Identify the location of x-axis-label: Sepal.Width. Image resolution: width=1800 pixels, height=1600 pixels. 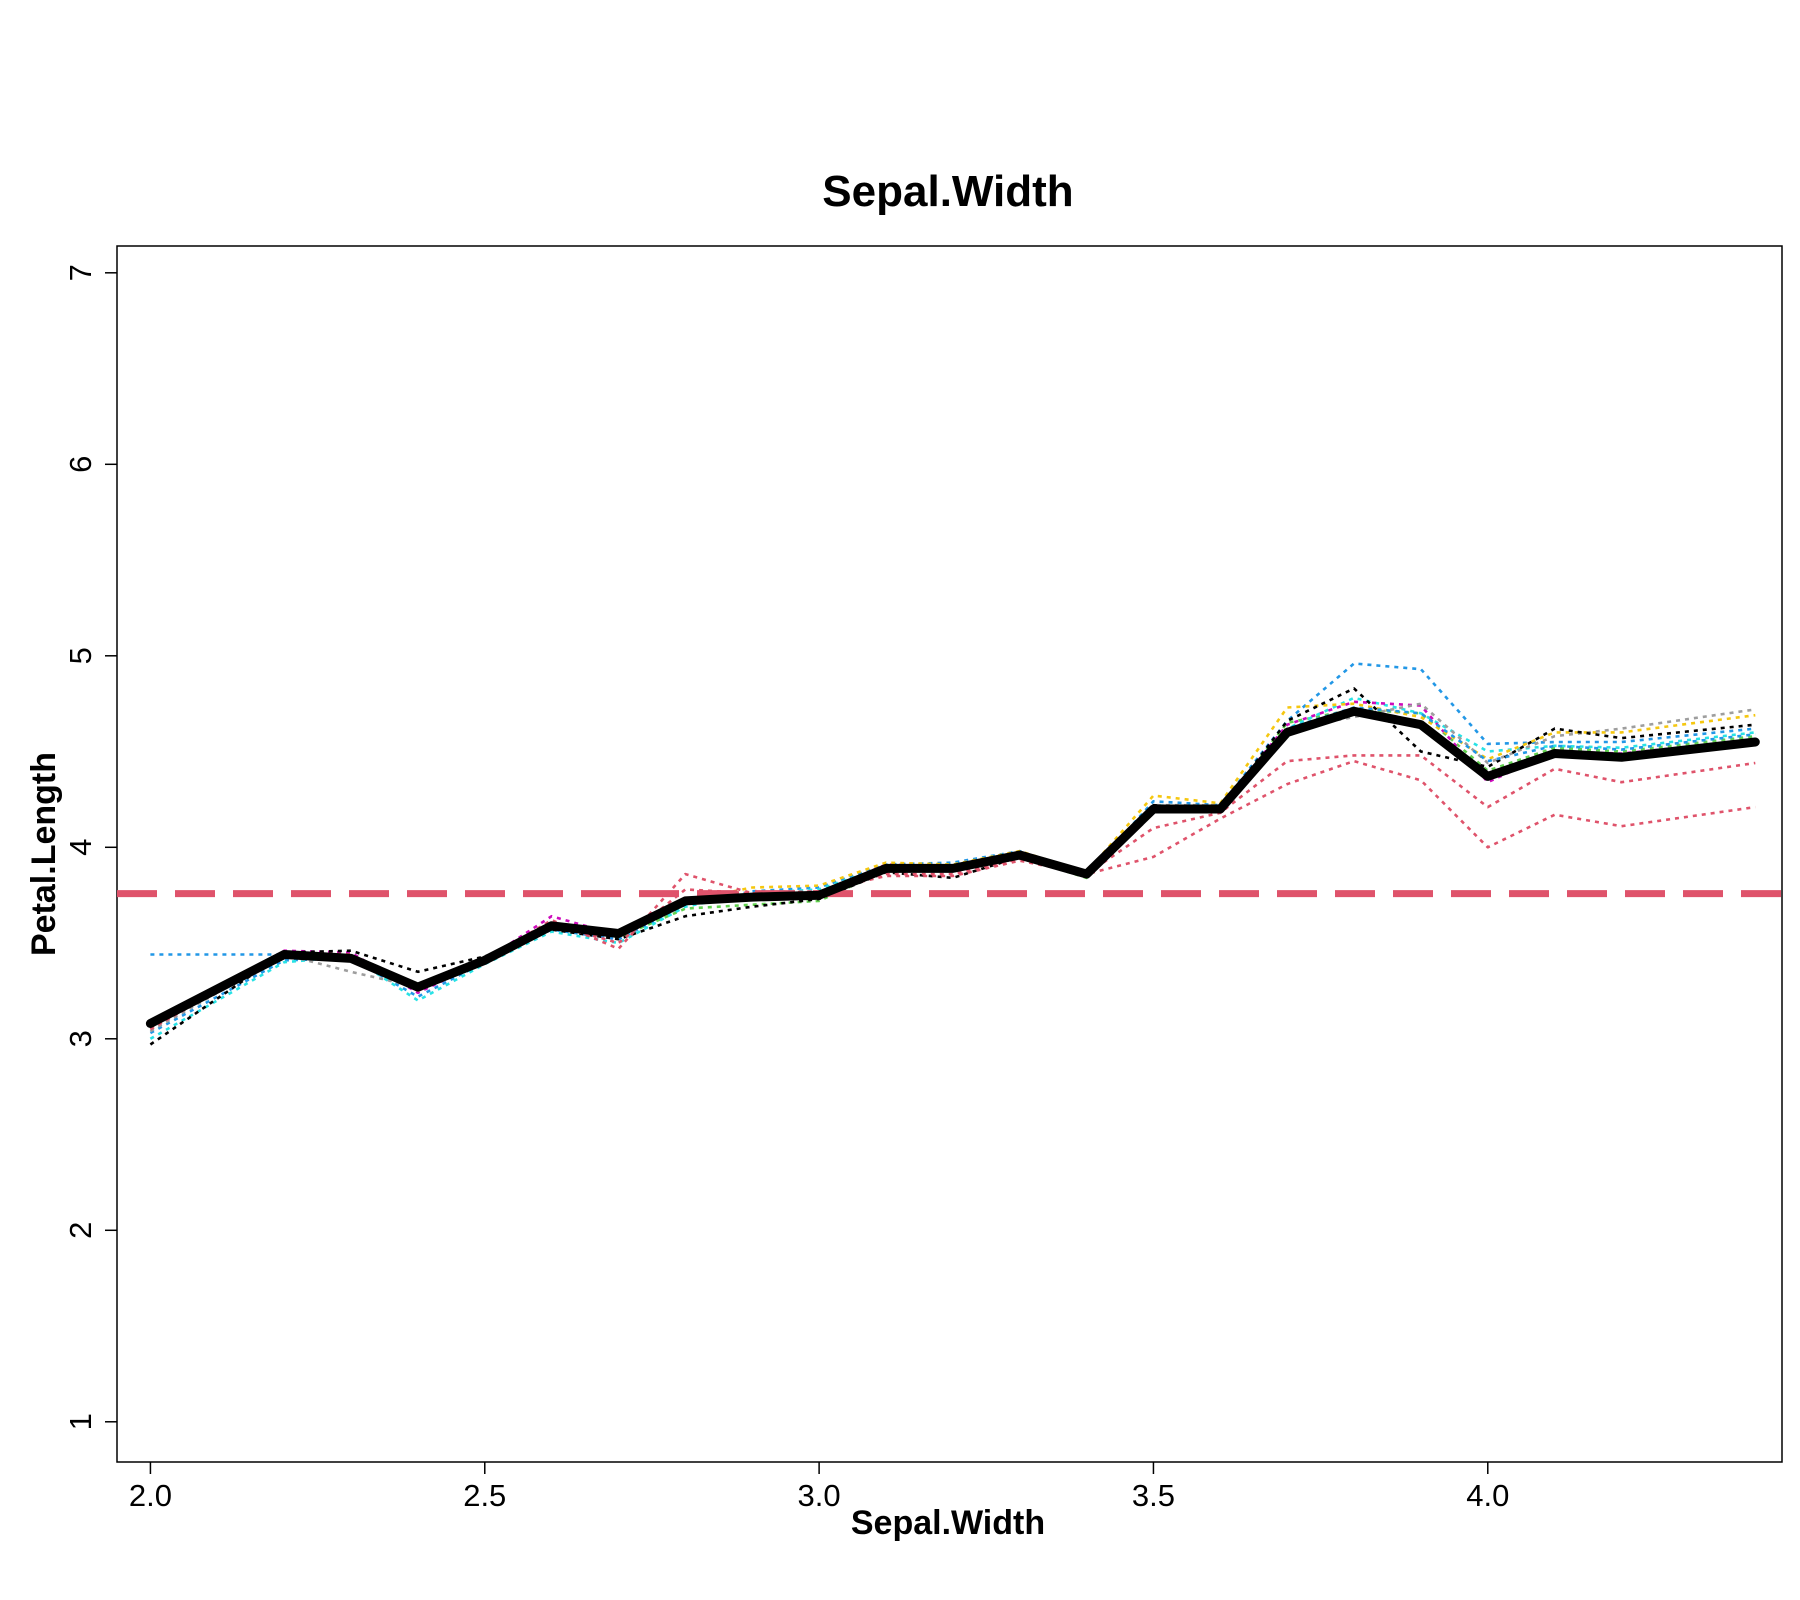
(948, 1523).